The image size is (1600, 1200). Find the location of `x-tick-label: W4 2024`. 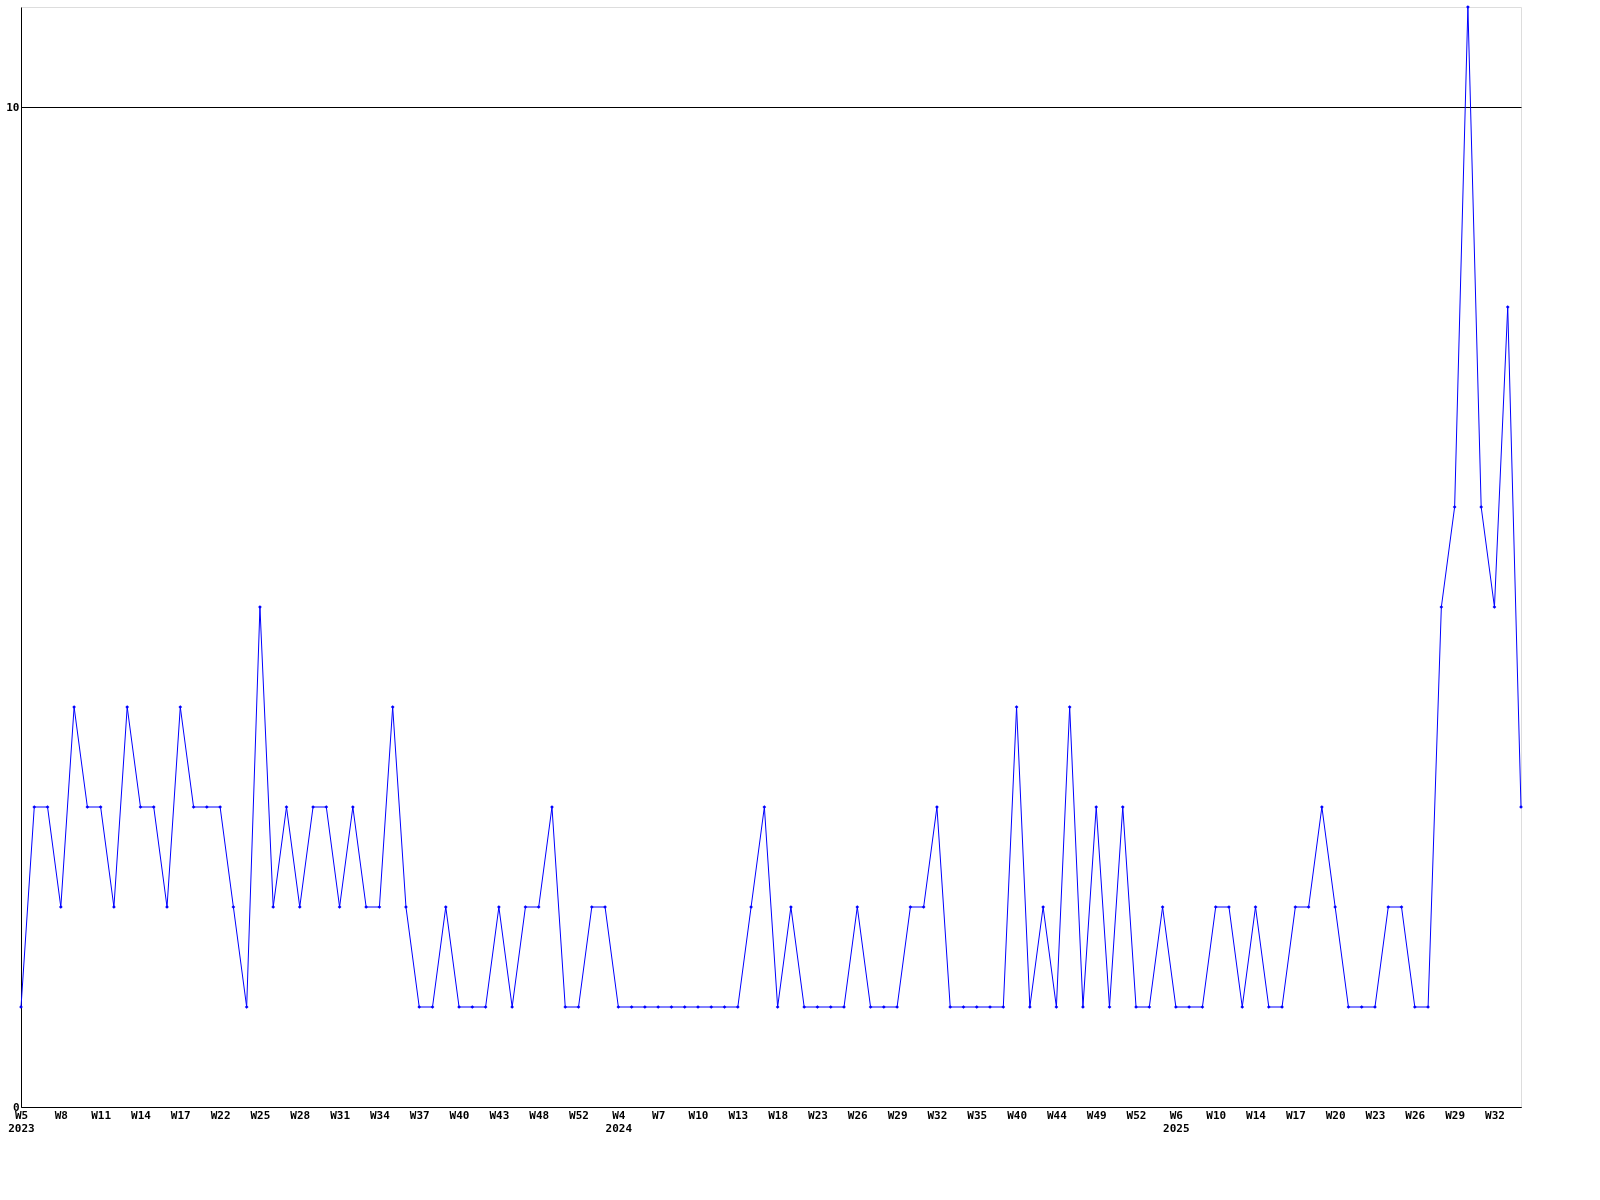

x-tick-label: W4 2024 is located at coordinates (619, 1121).